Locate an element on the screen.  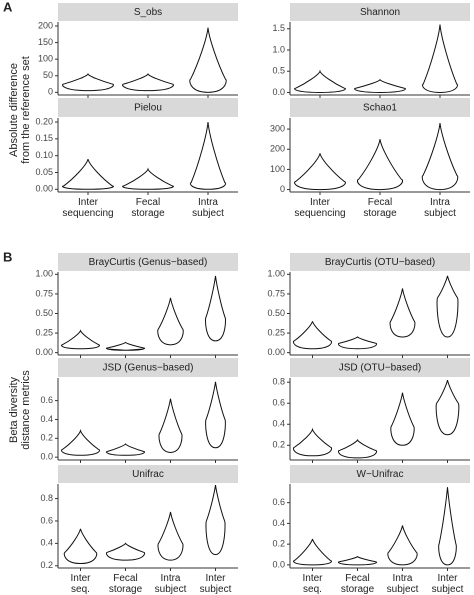
facet-title: S_obs is located at coordinates (148, 12).